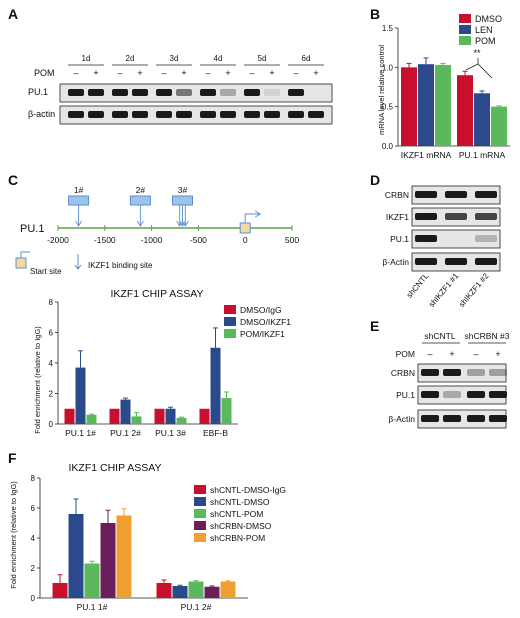  What do you see at coordinates (262, 334) in the screenshot?
I see `legend-label: POM/IKZF1` at bounding box center [262, 334].